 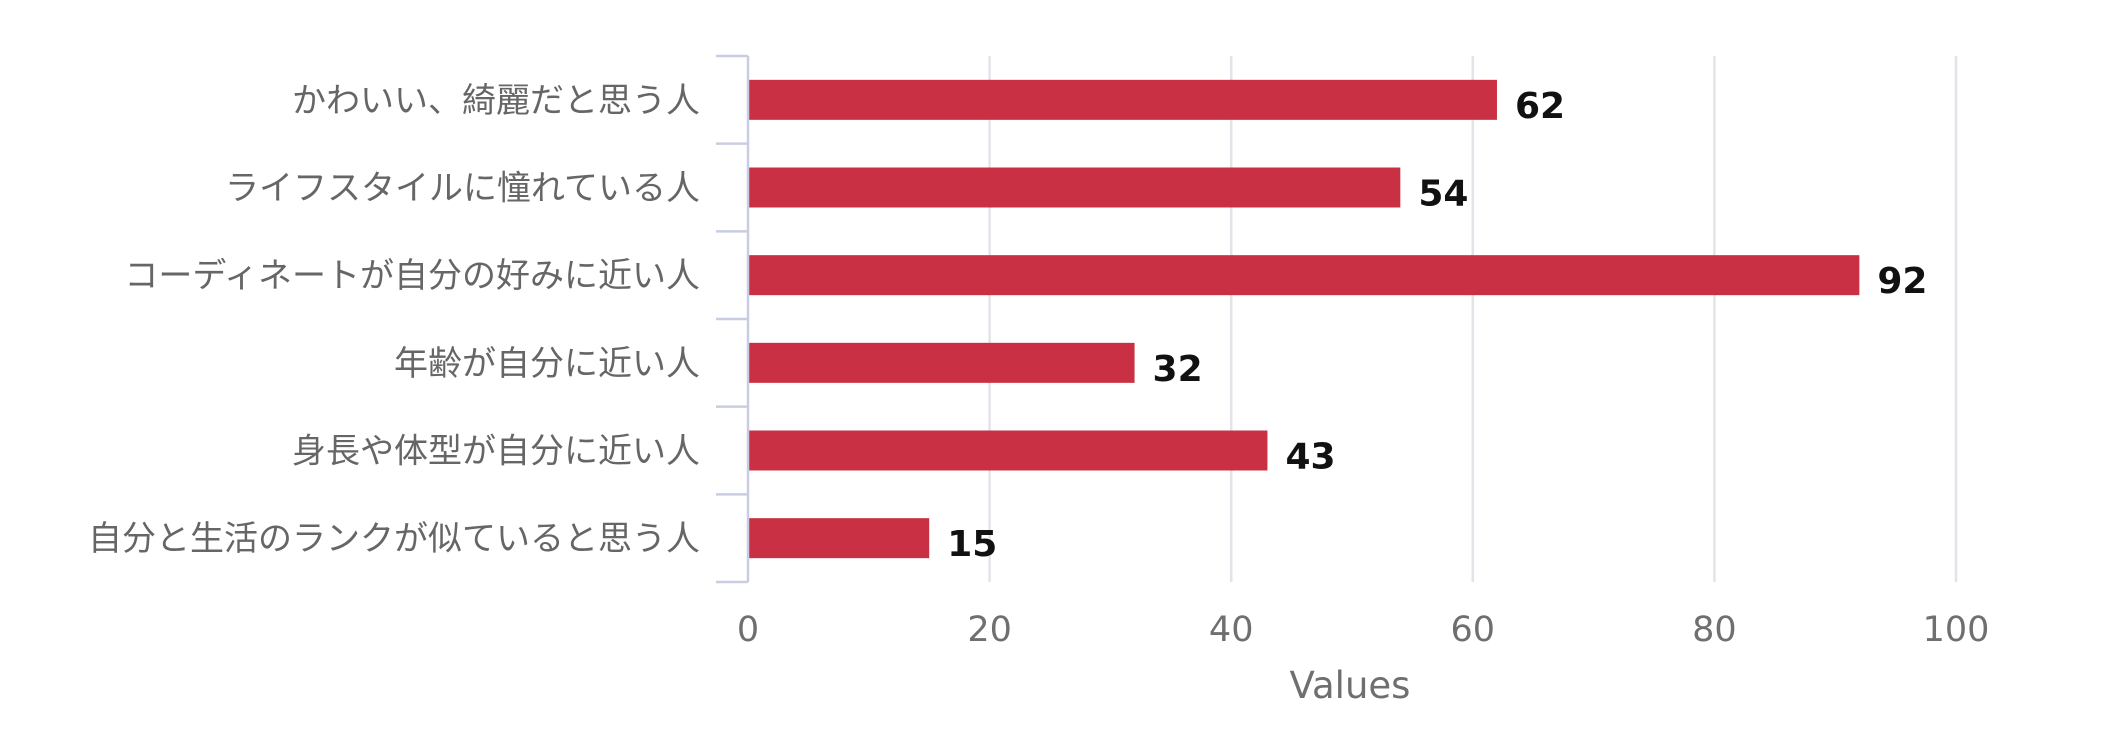 What do you see at coordinates (748, 630) in the screenshot?
I see `x-tick-label-0: 0` at bounding box center [748, 630].